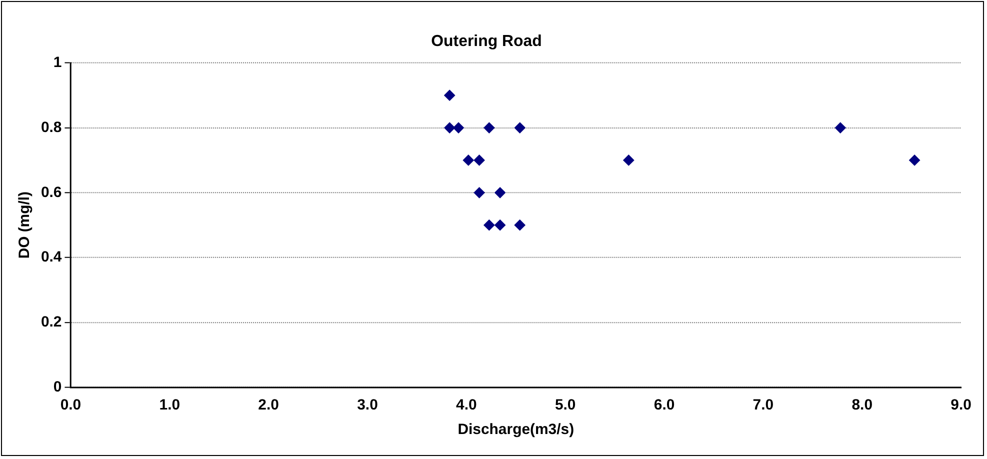  I want to click on x-tick-label: 1.0, so click(169, 405).